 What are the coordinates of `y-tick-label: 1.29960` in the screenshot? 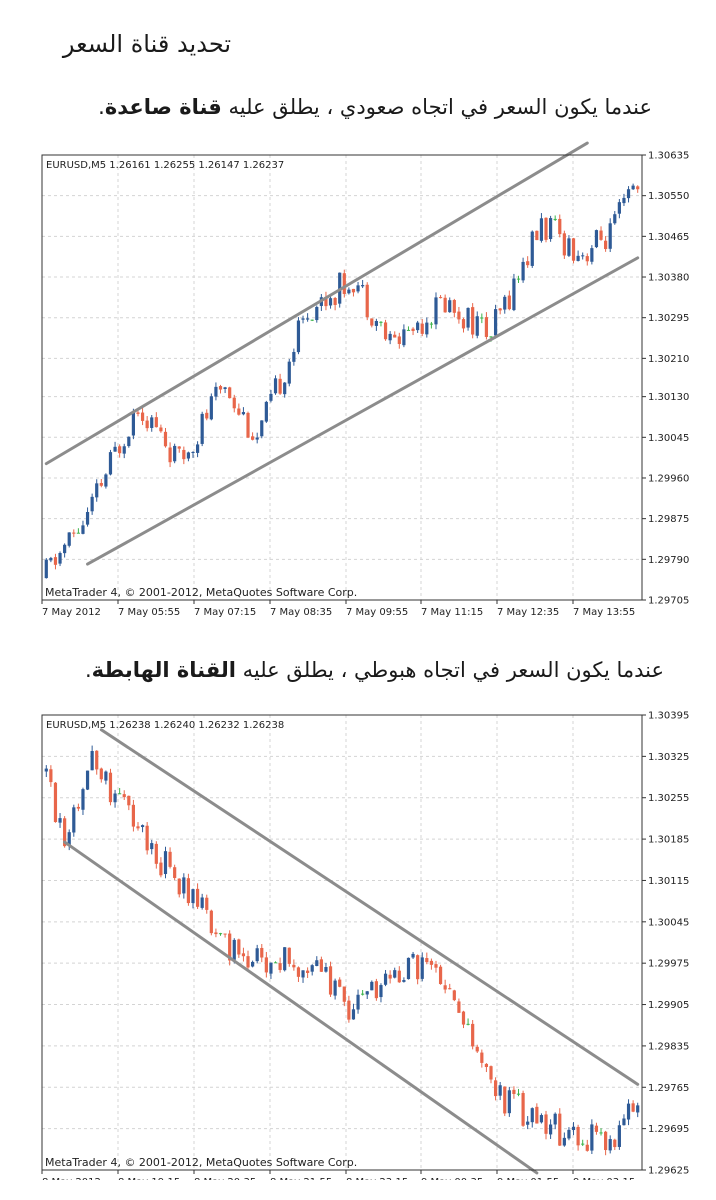 It's located at (668, 478).